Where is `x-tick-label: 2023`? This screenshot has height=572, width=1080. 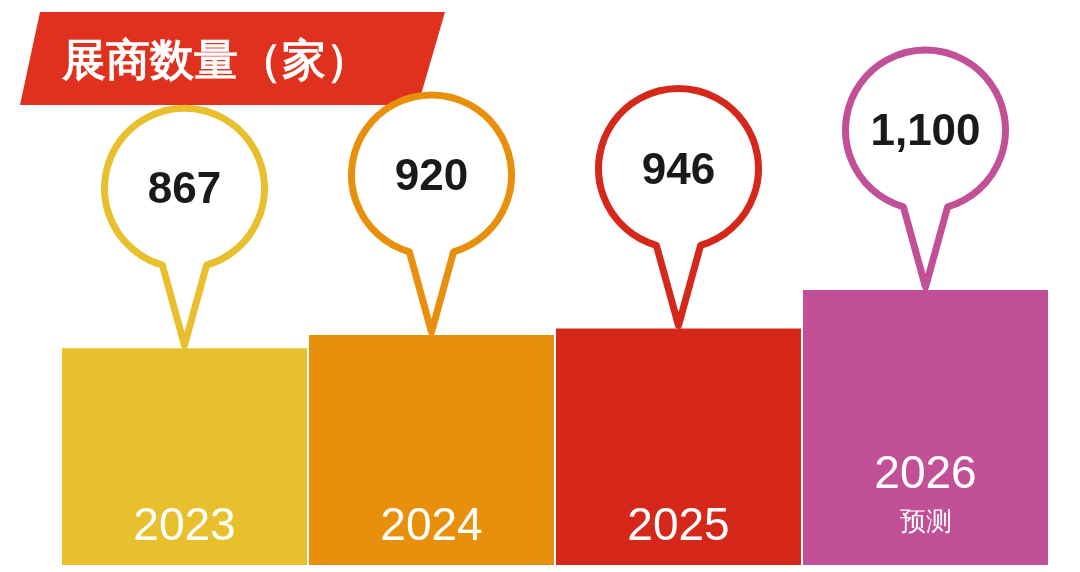 x-tick-label: 2023 is located at coordinates (184, 524).